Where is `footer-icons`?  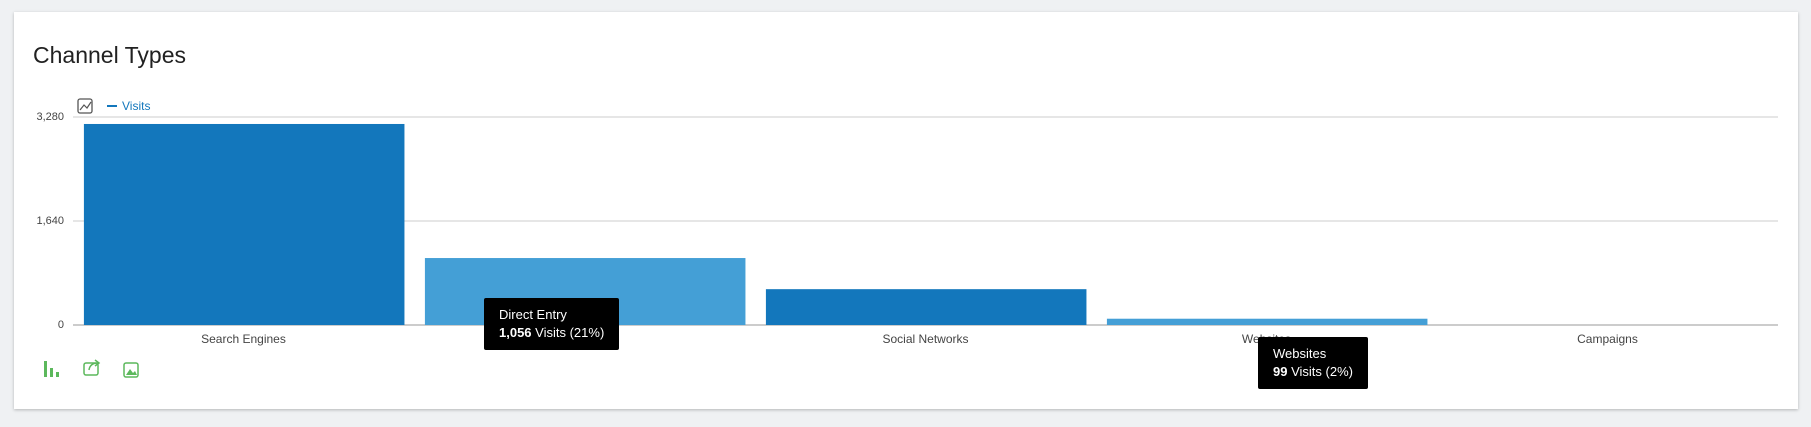
footer-icons is located at coordinates (91, 368).